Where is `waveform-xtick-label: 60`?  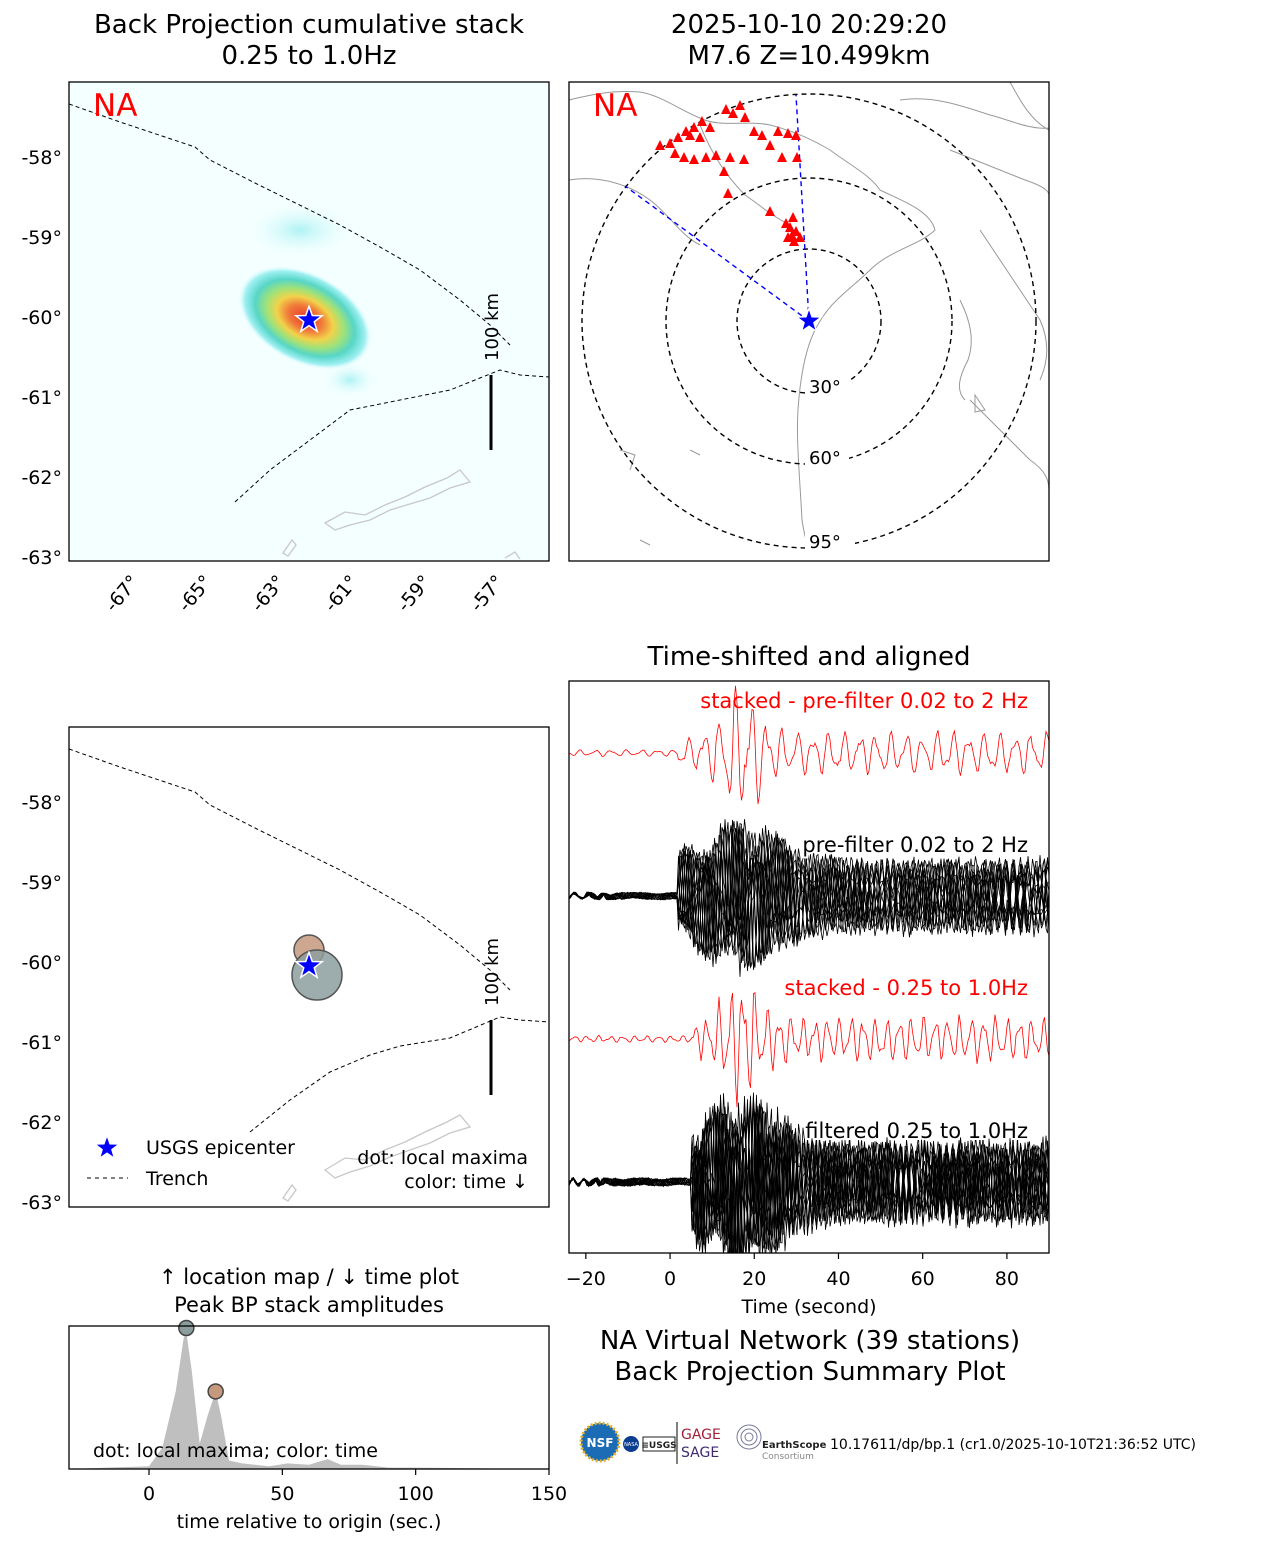 waveform-xtick-label: 60 is located at coordinates (923, 1279).